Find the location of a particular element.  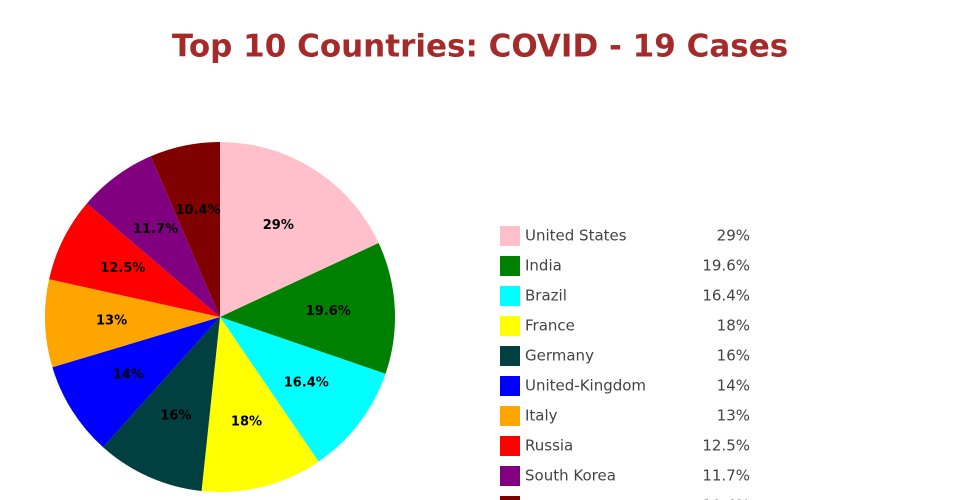

slice-label: 13% is located at coordinates (111, 321).